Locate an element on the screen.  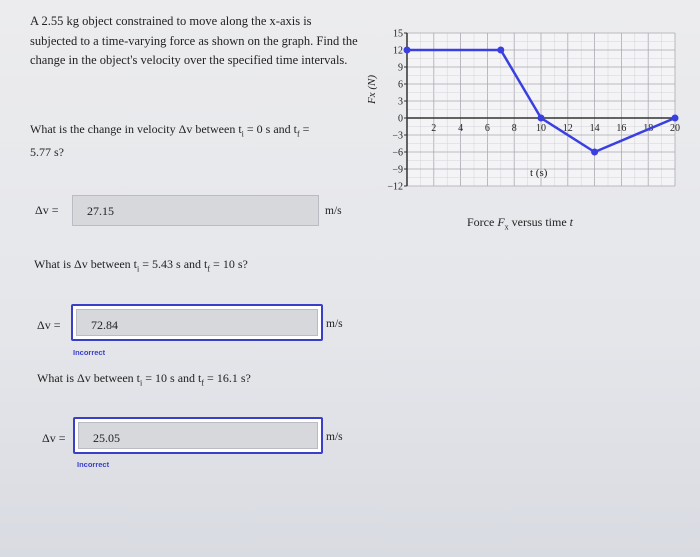
q1-suffix: = 5.77 s? is located at coordinates (170, 141).